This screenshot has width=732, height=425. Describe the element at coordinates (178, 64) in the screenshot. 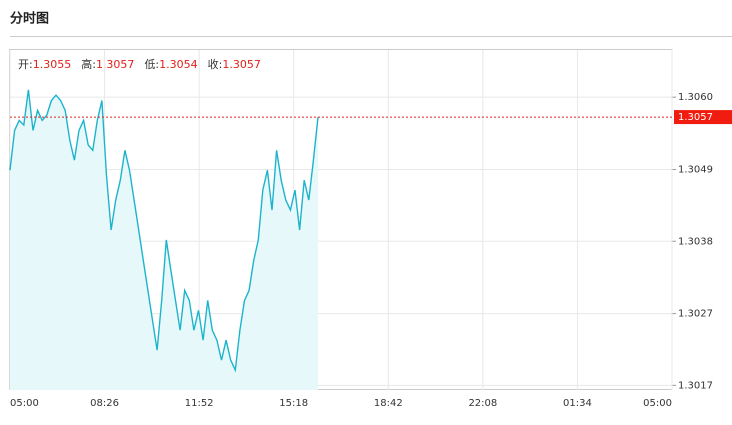

I see `stat-value: 1.3054` at that location.